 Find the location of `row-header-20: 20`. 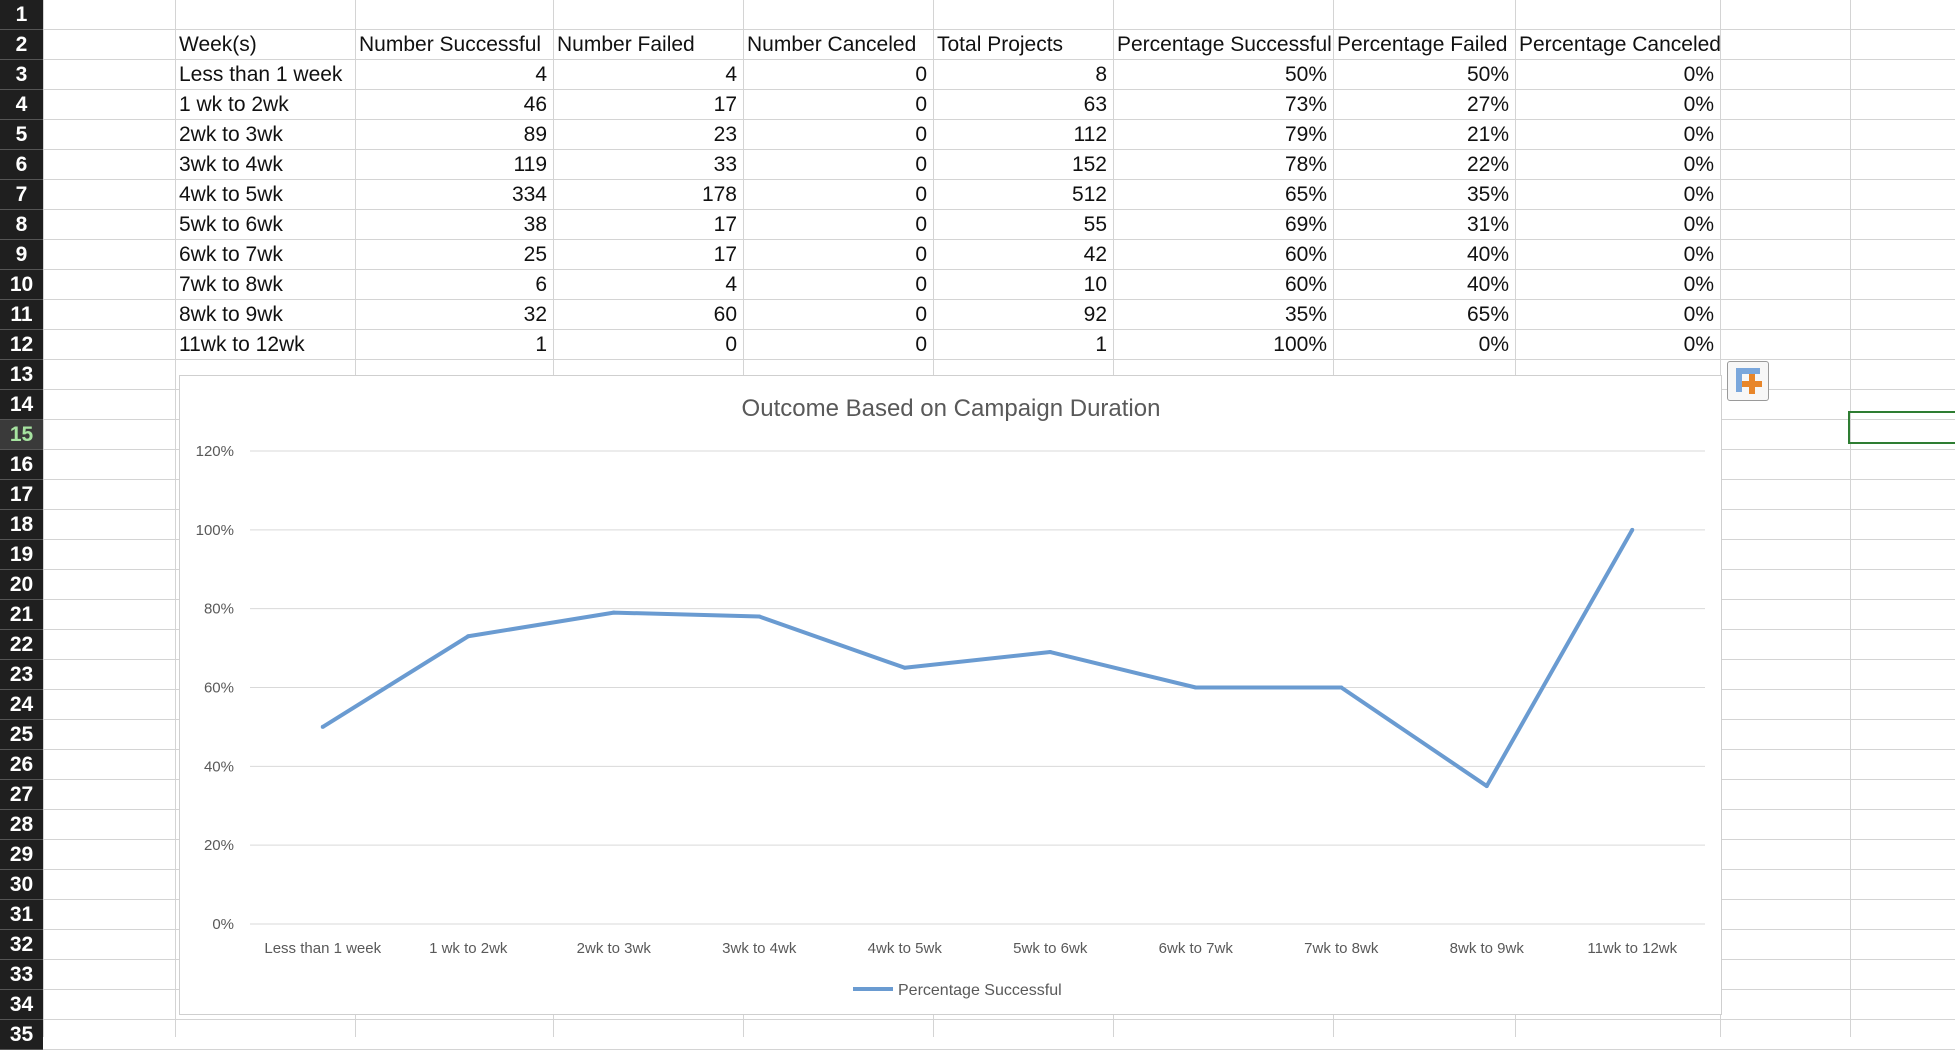

row-header-20: 20 is located at coordinates (21, 585).